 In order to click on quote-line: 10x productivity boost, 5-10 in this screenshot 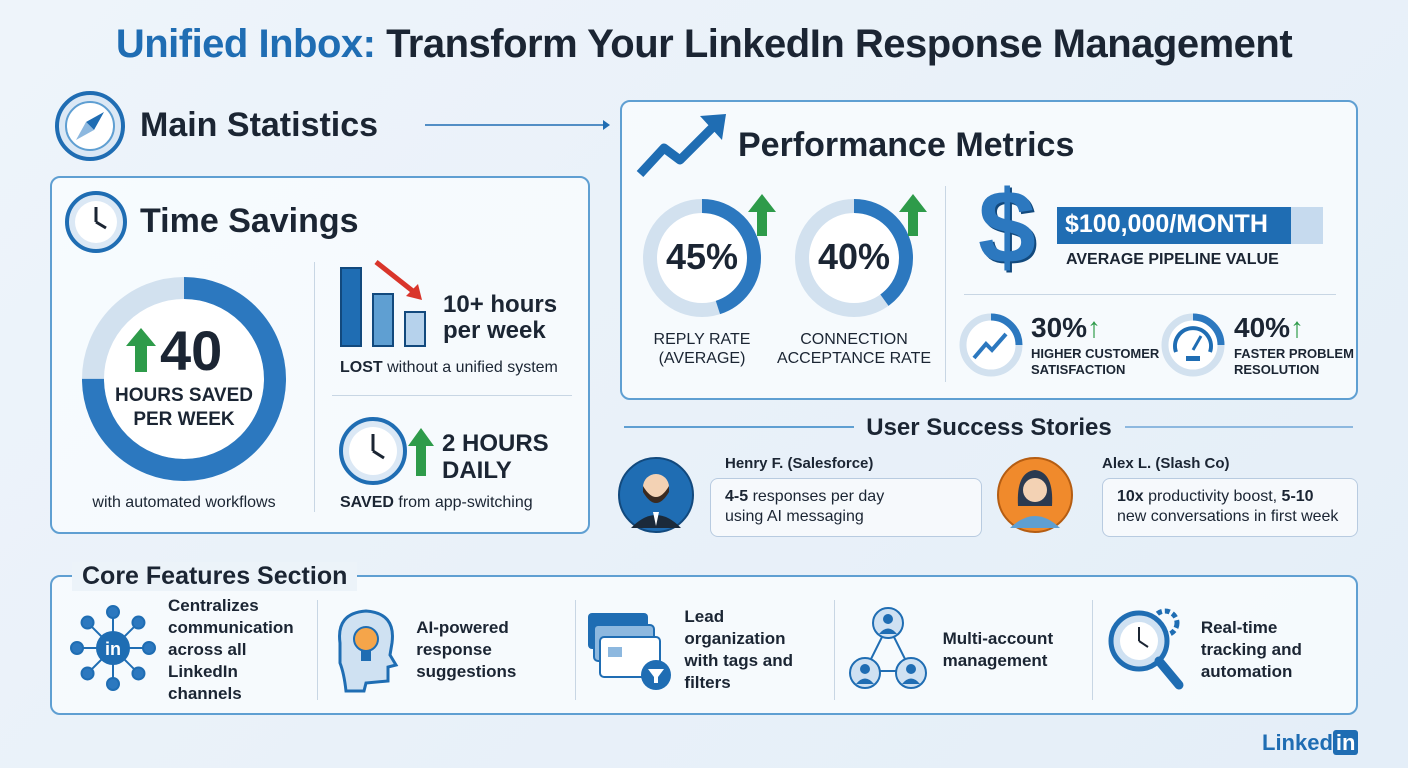, I will do `click(1230, 497)`.